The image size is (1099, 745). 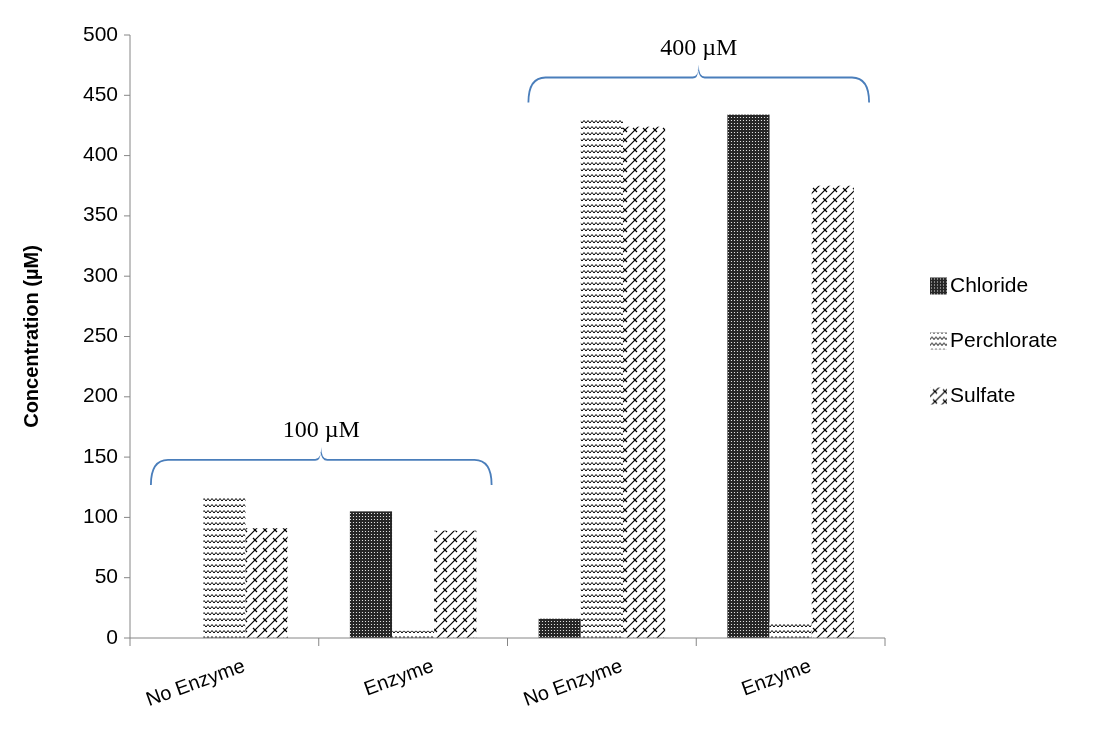 I want to click on annotation: 400 µM, so click(x=699, y=46).